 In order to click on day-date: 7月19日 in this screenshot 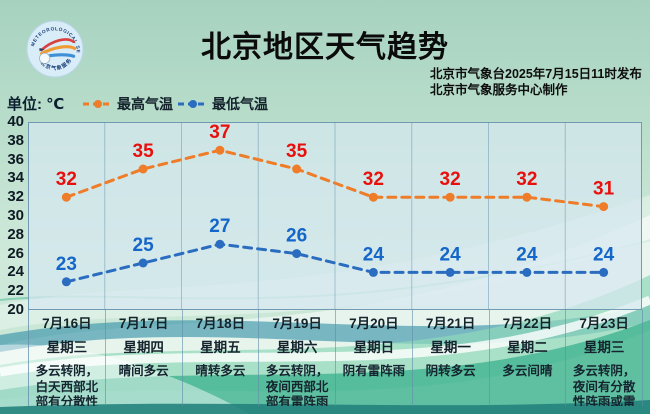, I will do `click(297, 323)`.